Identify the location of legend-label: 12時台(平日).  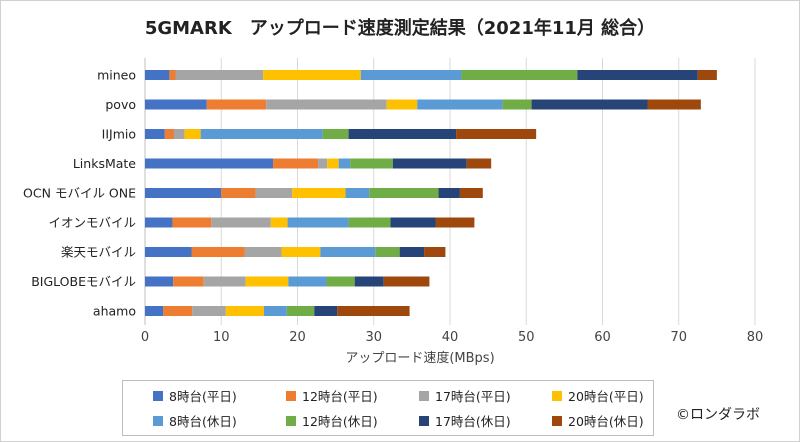
(340, 396).